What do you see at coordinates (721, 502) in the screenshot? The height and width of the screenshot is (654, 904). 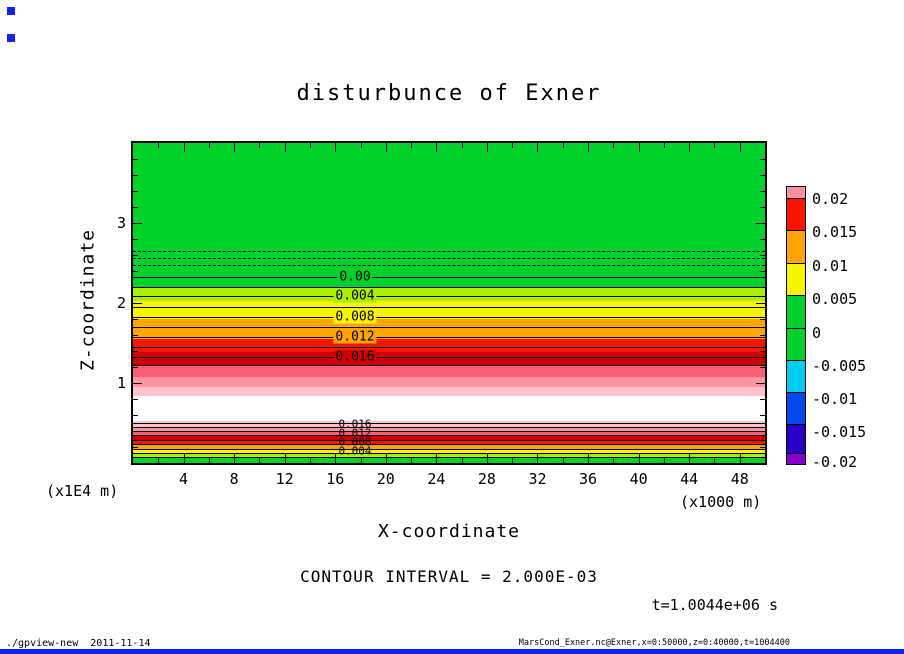 I see `x-axis-unit: (x1000 m)` at bounding box center [721, 502].